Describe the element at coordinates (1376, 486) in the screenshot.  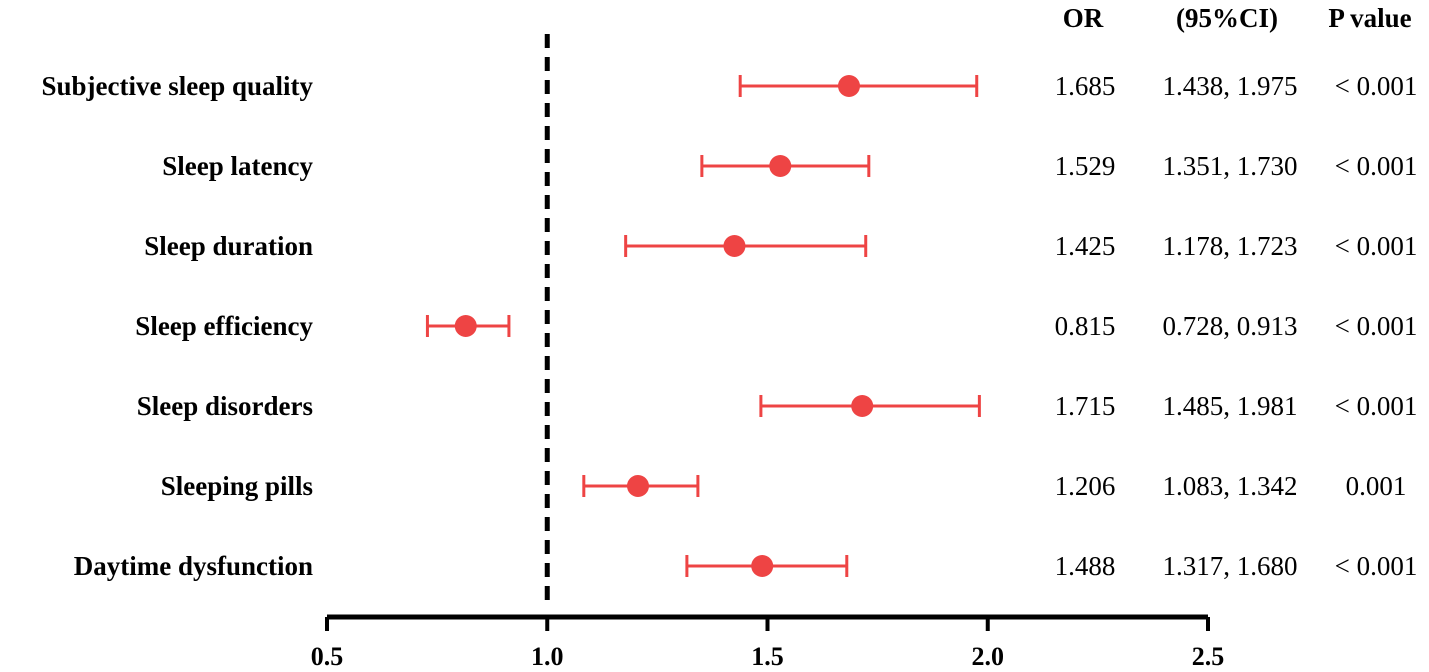
I see `p-value: 0.001` at that location.